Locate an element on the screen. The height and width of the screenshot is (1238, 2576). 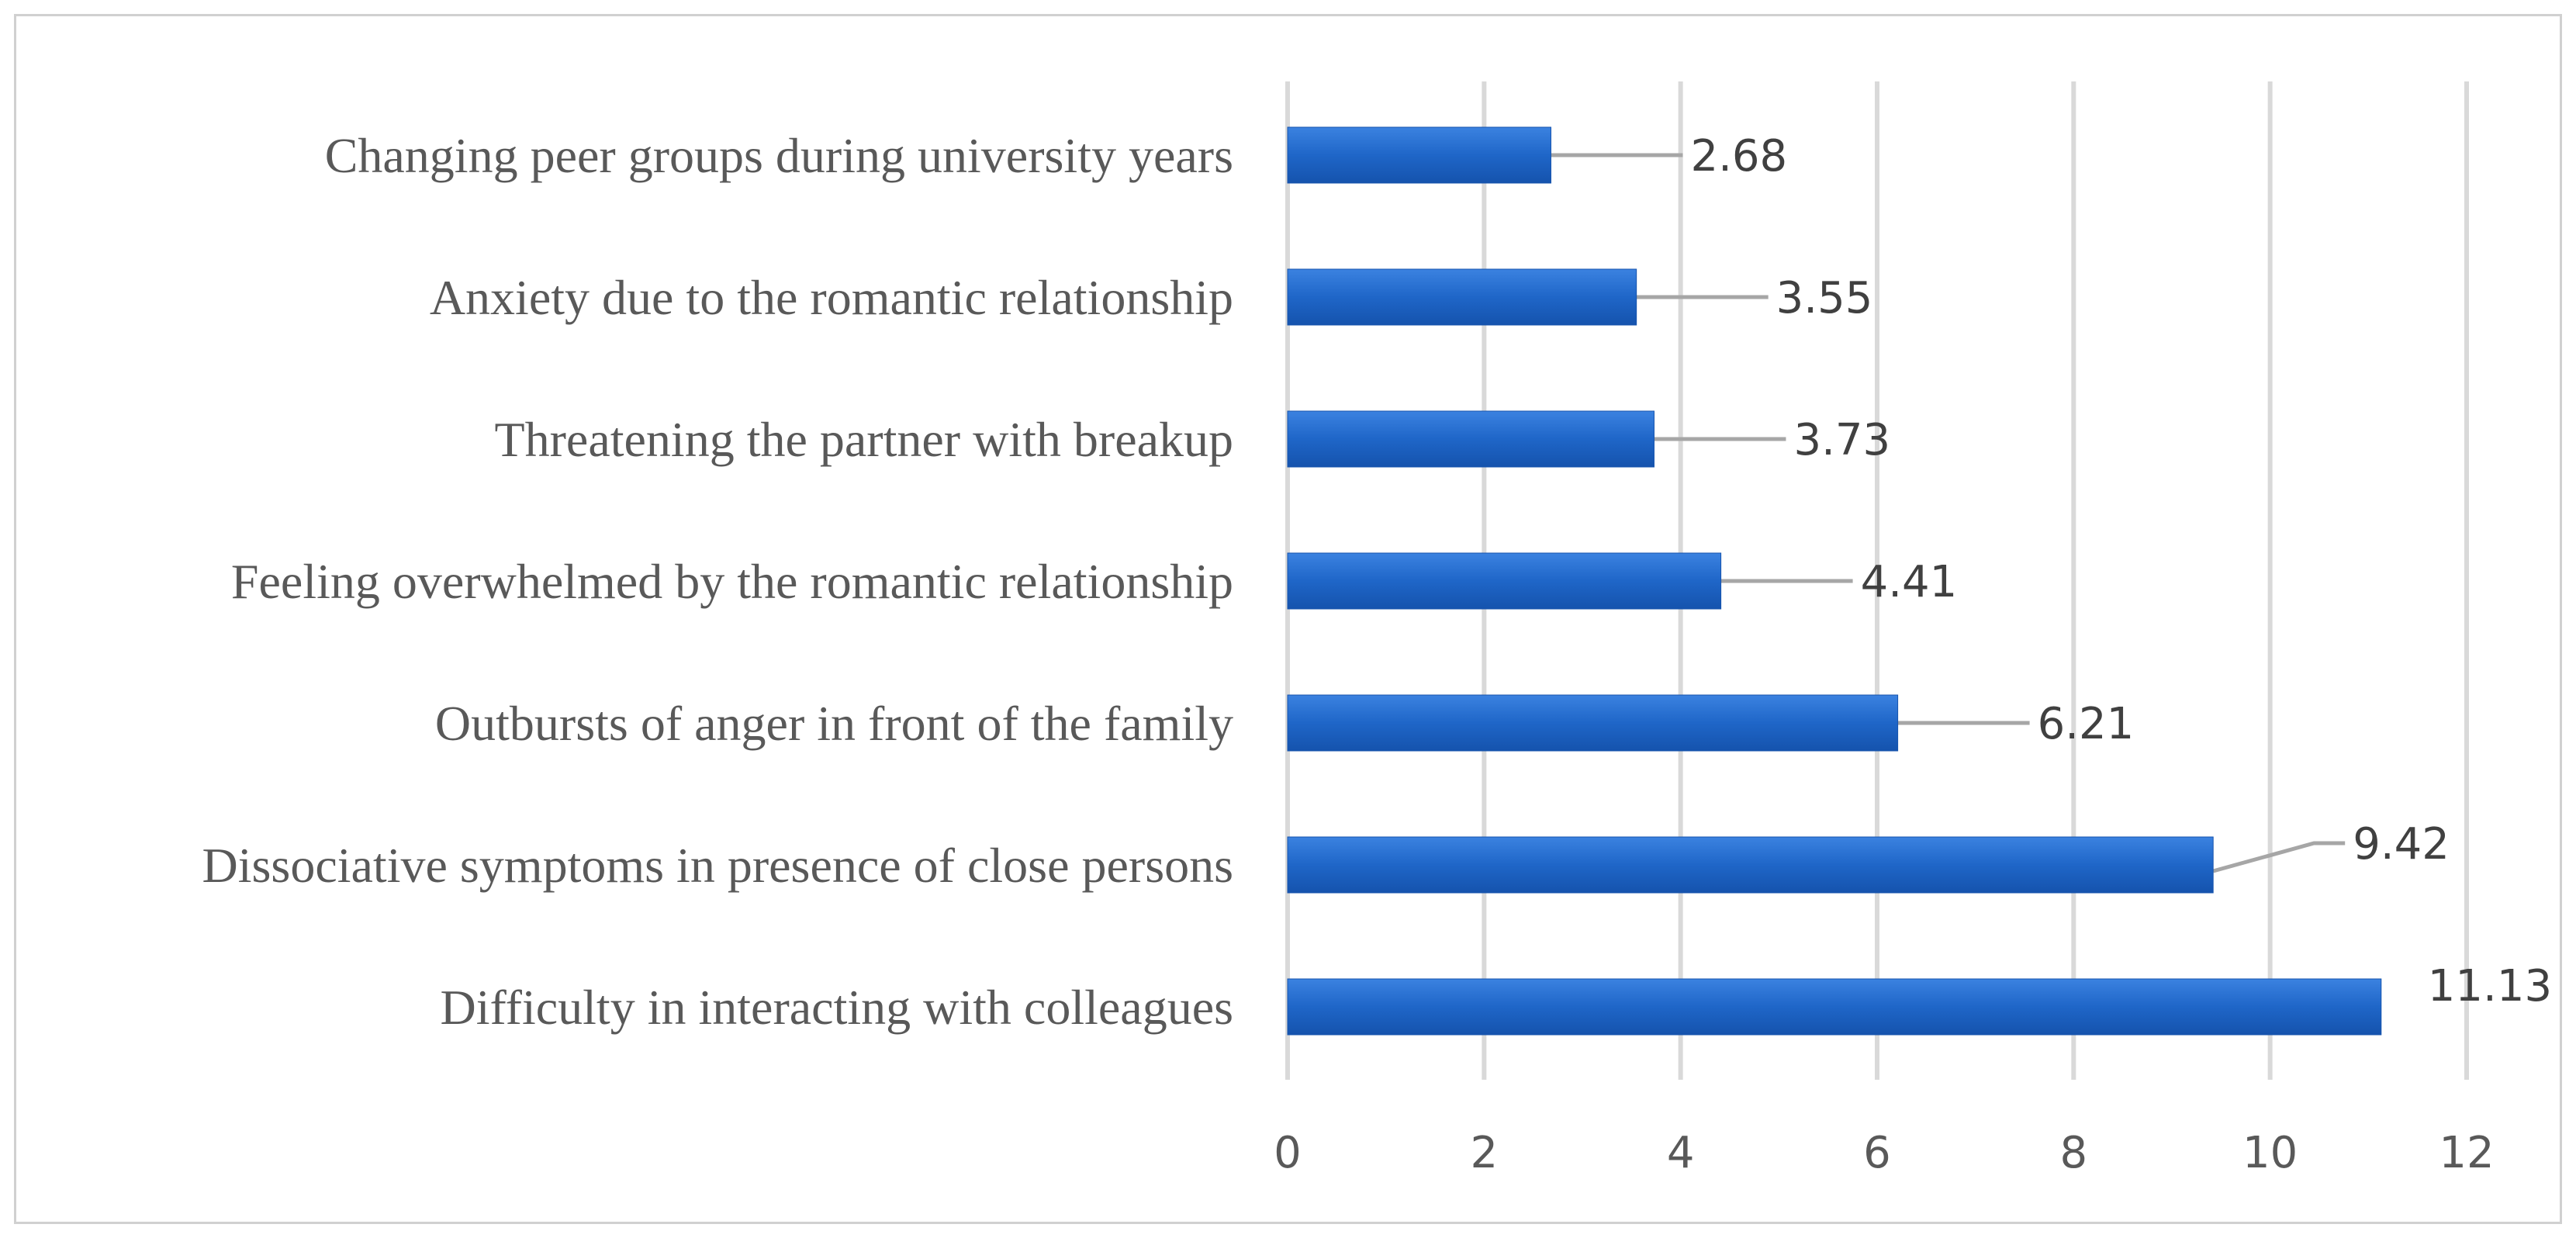
x-tick-label: 0 is located at coordinates (1288, 1153).